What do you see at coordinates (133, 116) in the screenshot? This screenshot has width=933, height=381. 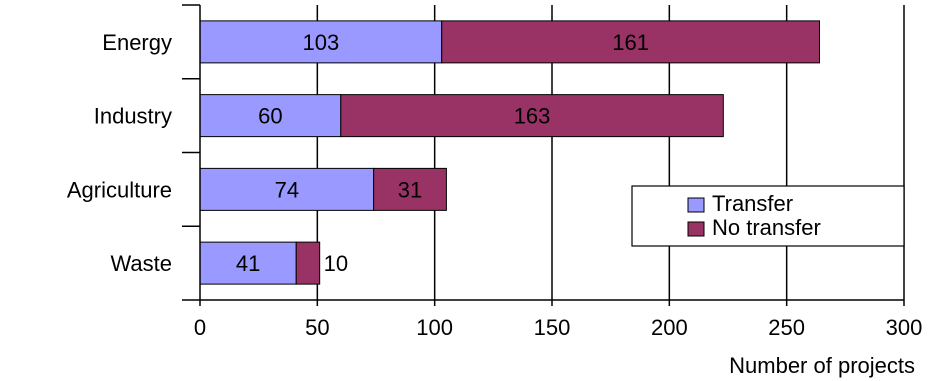 I see `category-label-industry: Industry` at bounding box center [133, 116].